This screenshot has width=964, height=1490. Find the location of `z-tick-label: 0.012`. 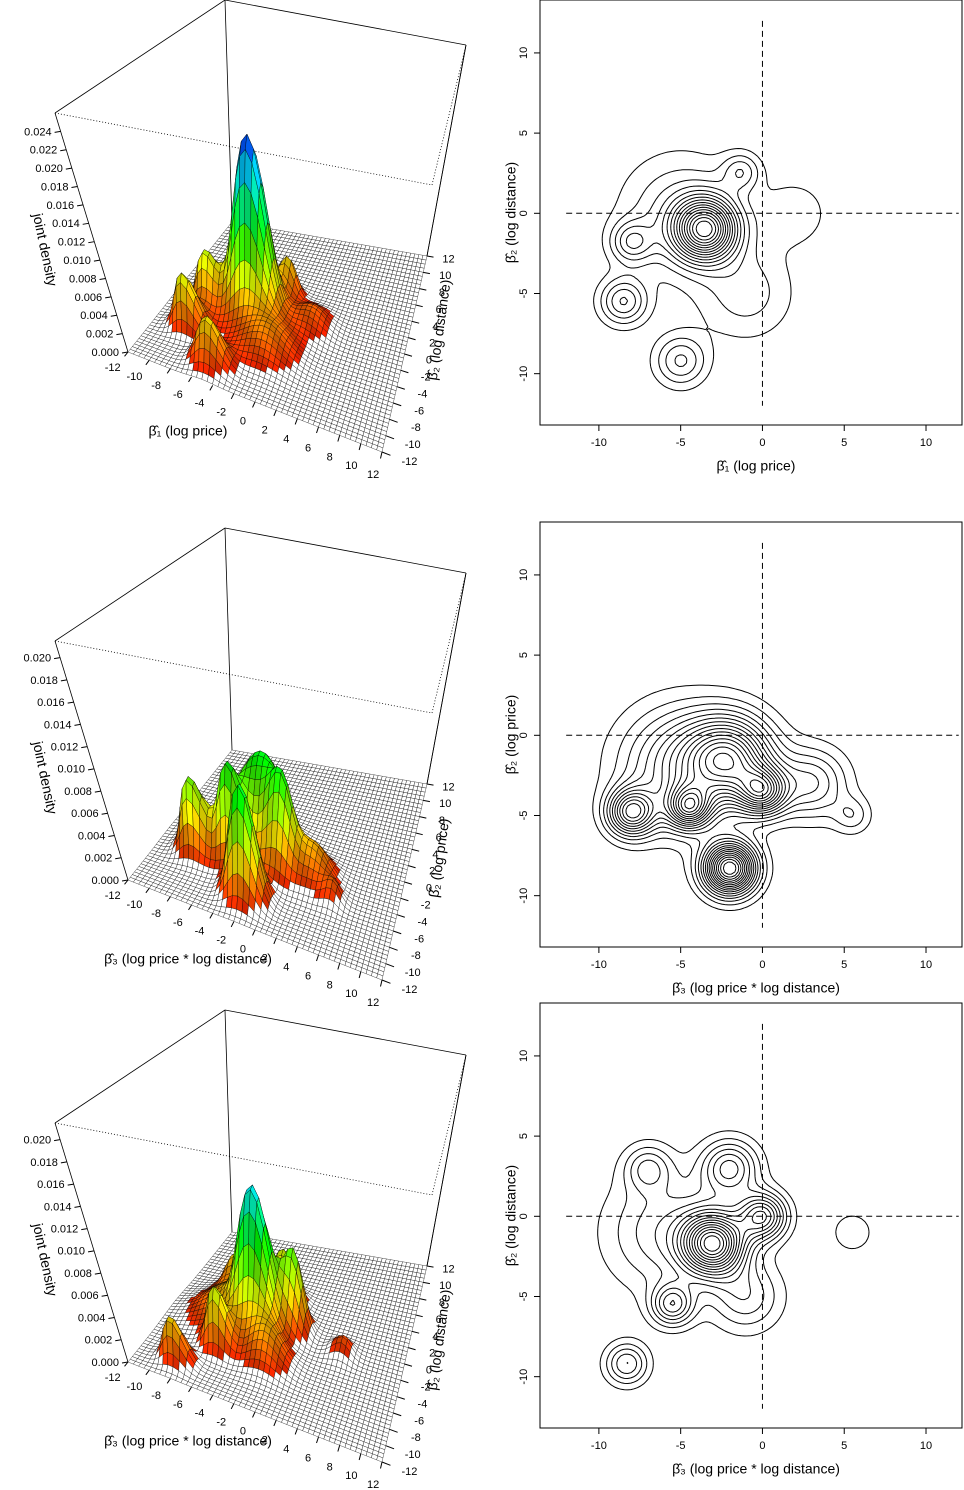

z-tick-label: 0.012 is located at coordinates (65, 748).